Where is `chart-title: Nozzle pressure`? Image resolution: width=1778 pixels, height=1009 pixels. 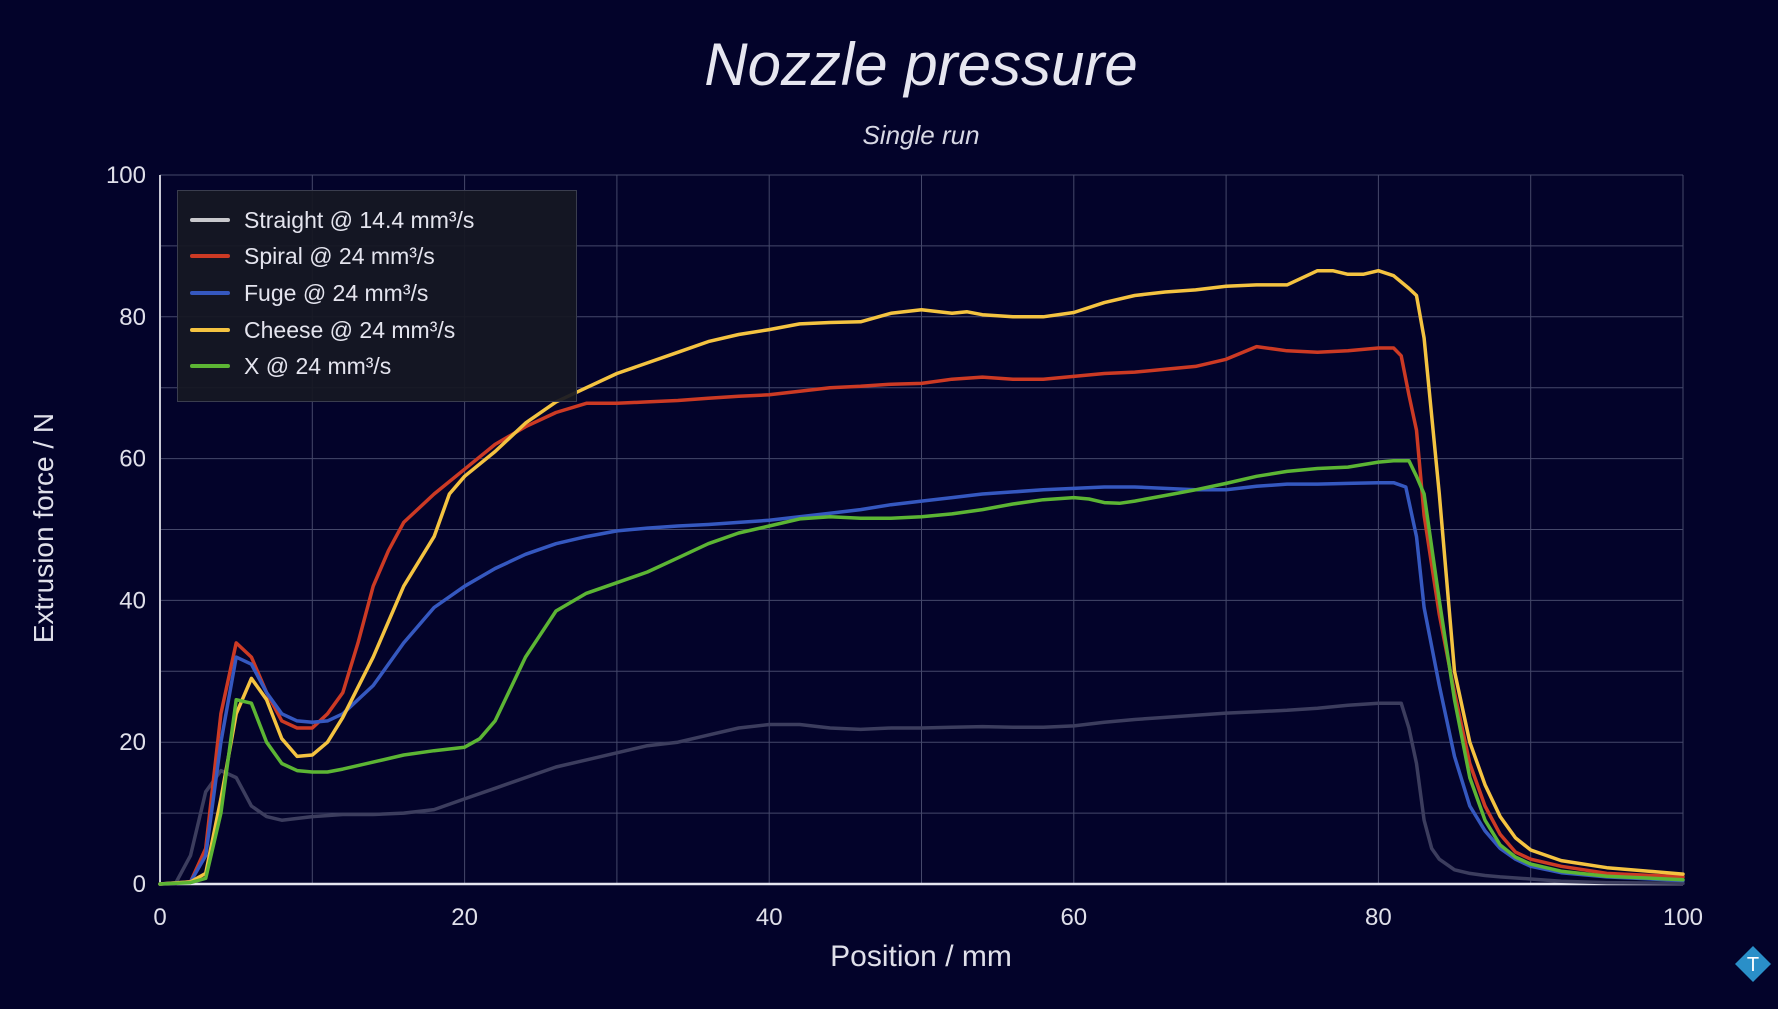
chart-title: Nozzle pressure is located at coordinates (921, 64).